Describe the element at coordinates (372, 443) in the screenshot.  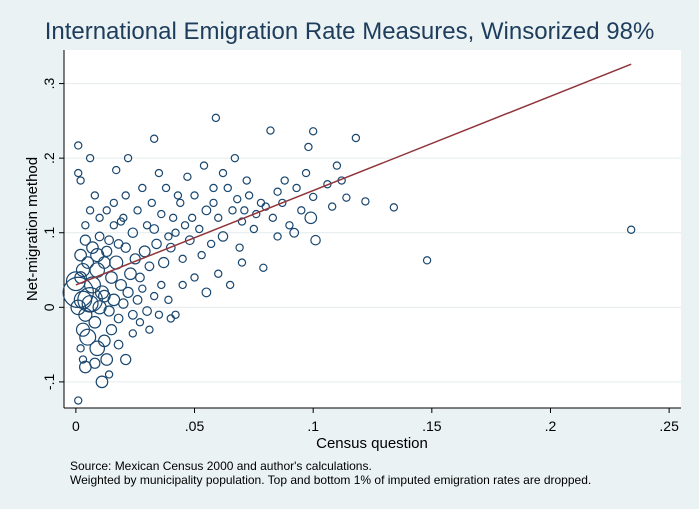
I see `x-axis-label: Census question` at that location.